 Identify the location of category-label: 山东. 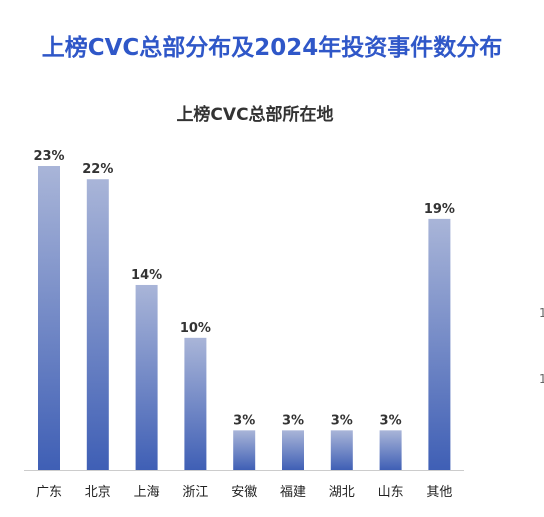
(391, 492).